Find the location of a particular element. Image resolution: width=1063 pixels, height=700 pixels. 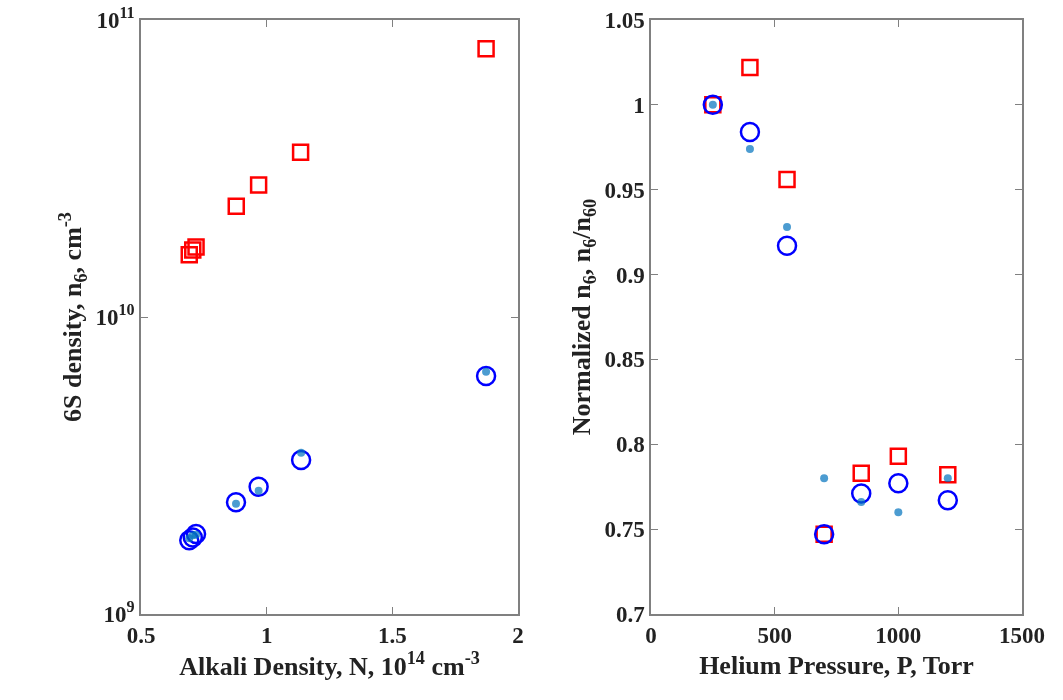

y-tick-label: 1.05 is located at coordinates (624, 21).